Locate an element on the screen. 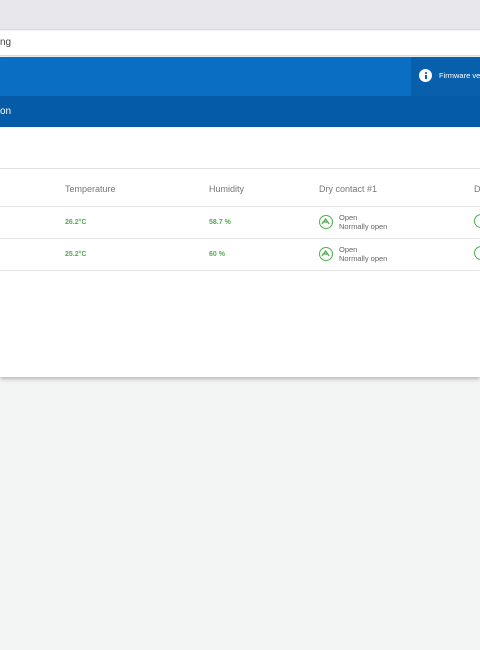  nav-item-label: on is located at coordinates (6, 111).